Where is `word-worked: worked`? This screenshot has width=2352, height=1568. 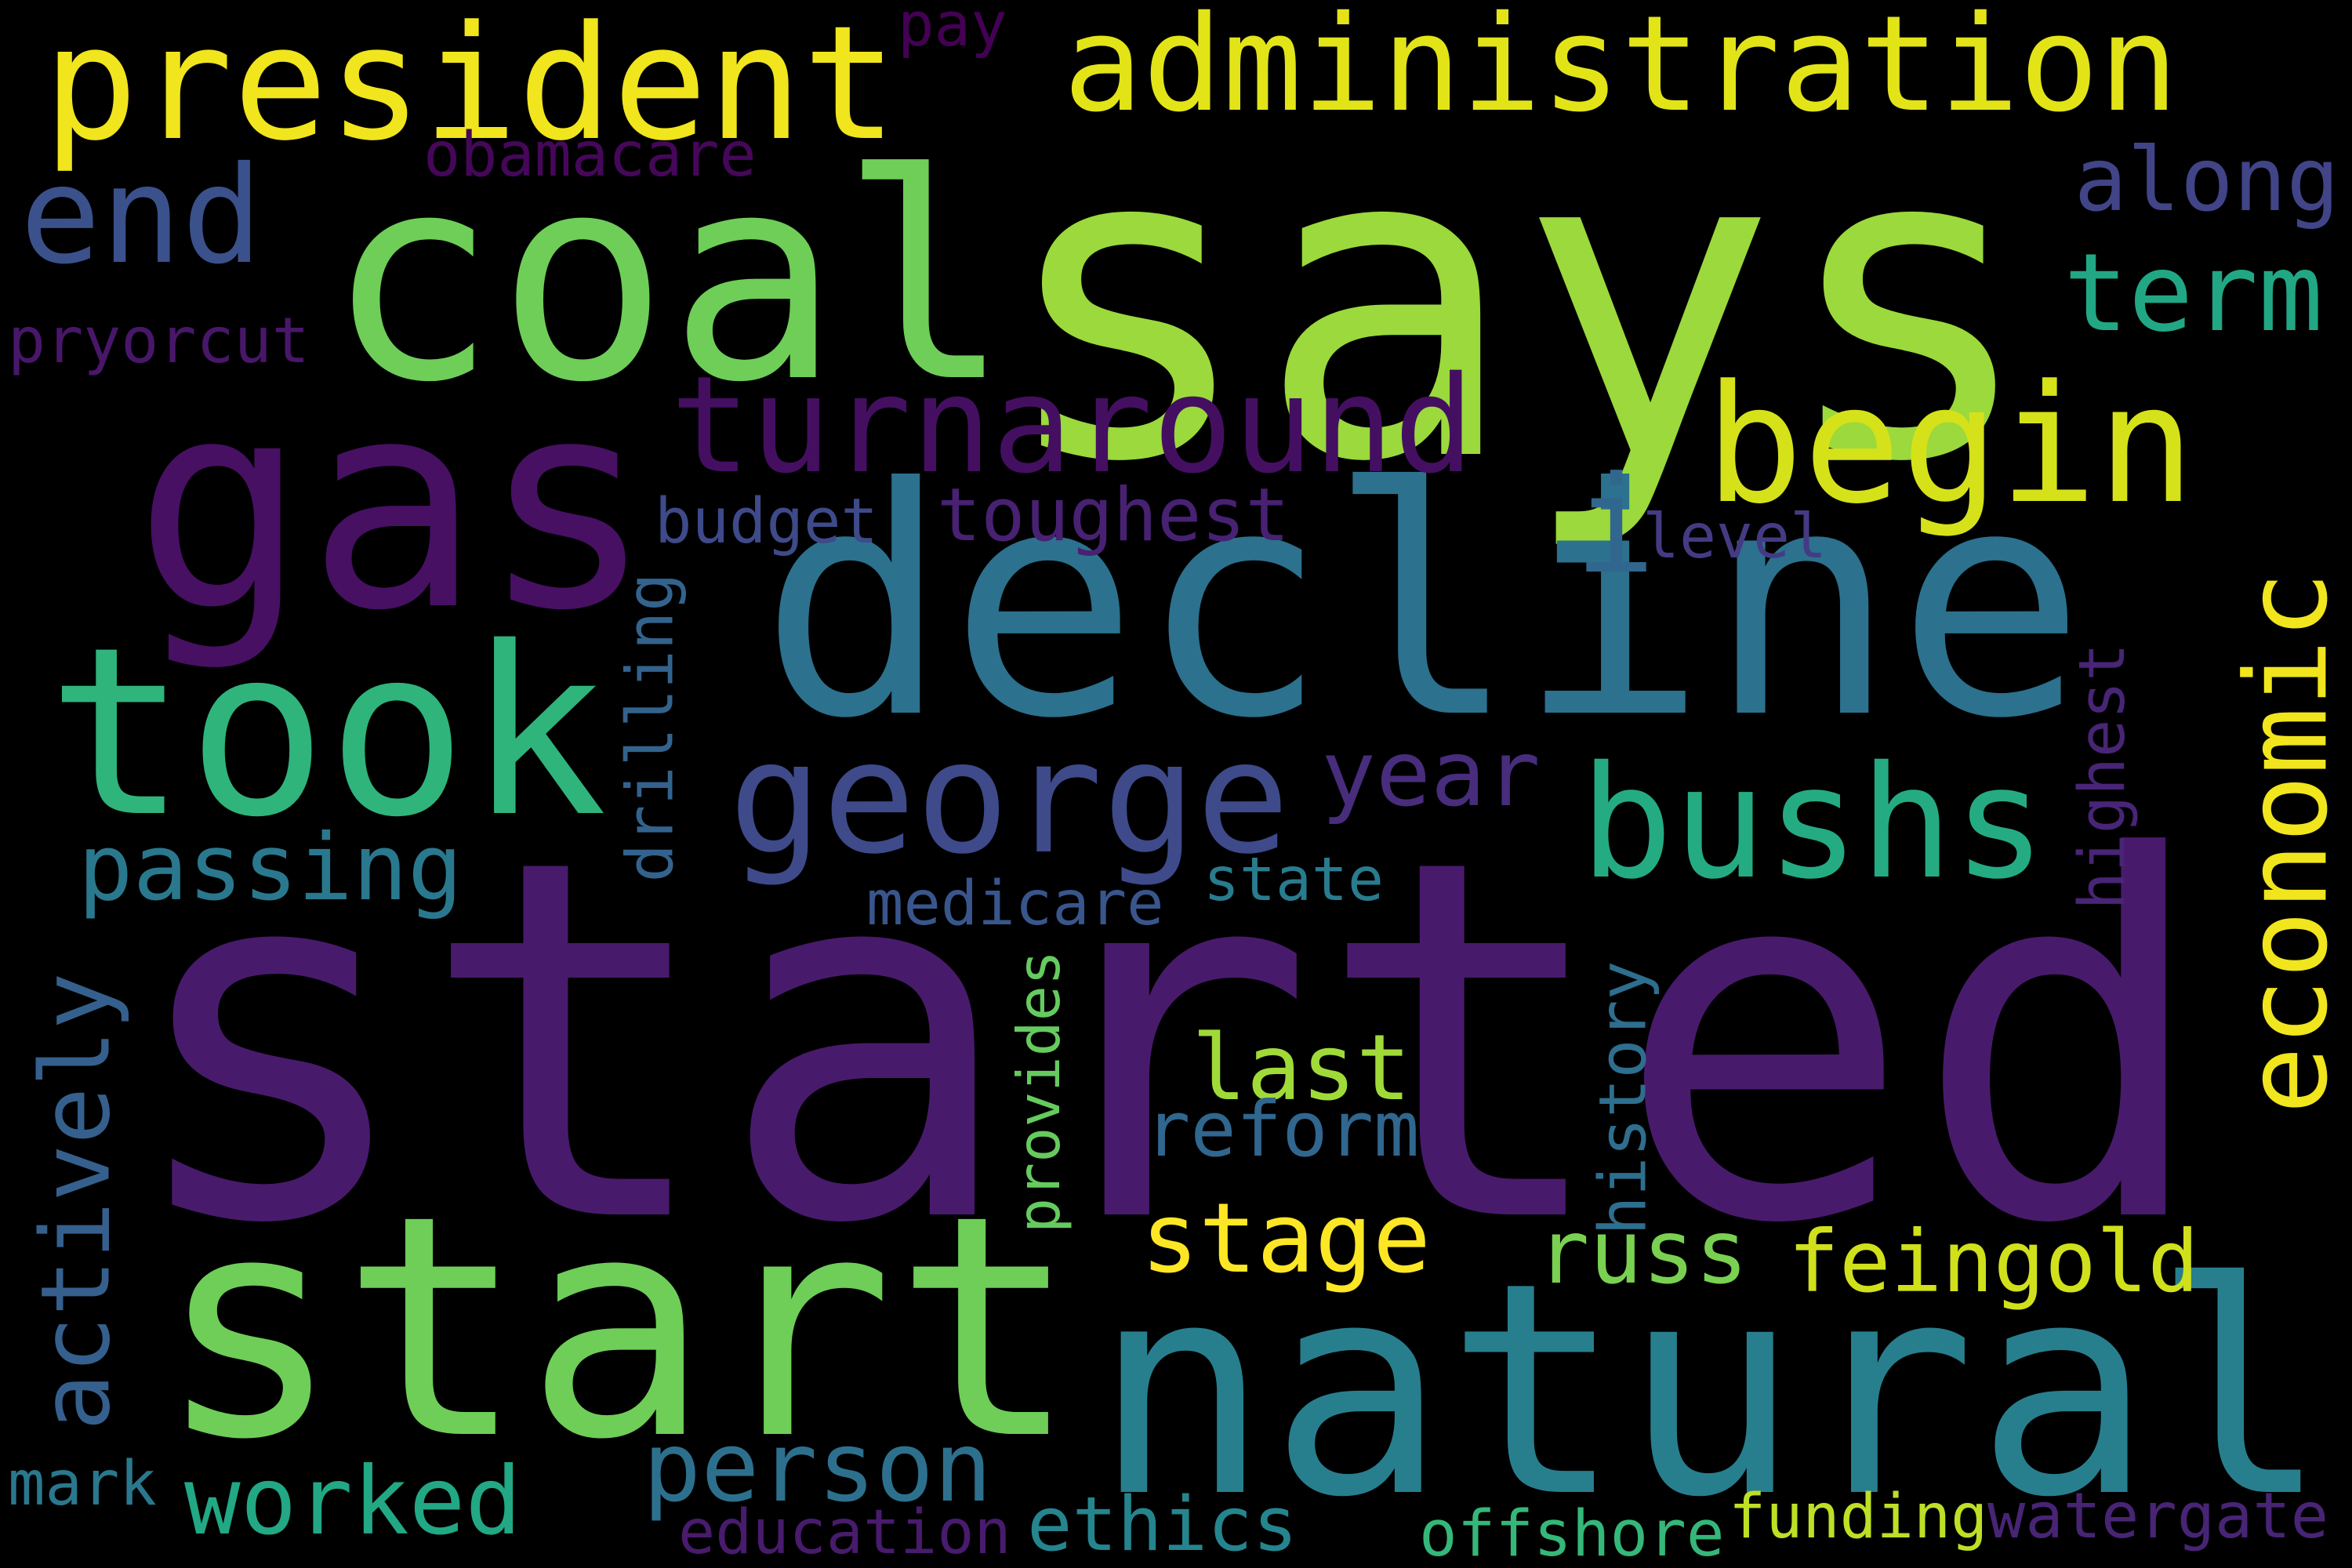
word-worked: worked is located at coordinates (353, 1501).